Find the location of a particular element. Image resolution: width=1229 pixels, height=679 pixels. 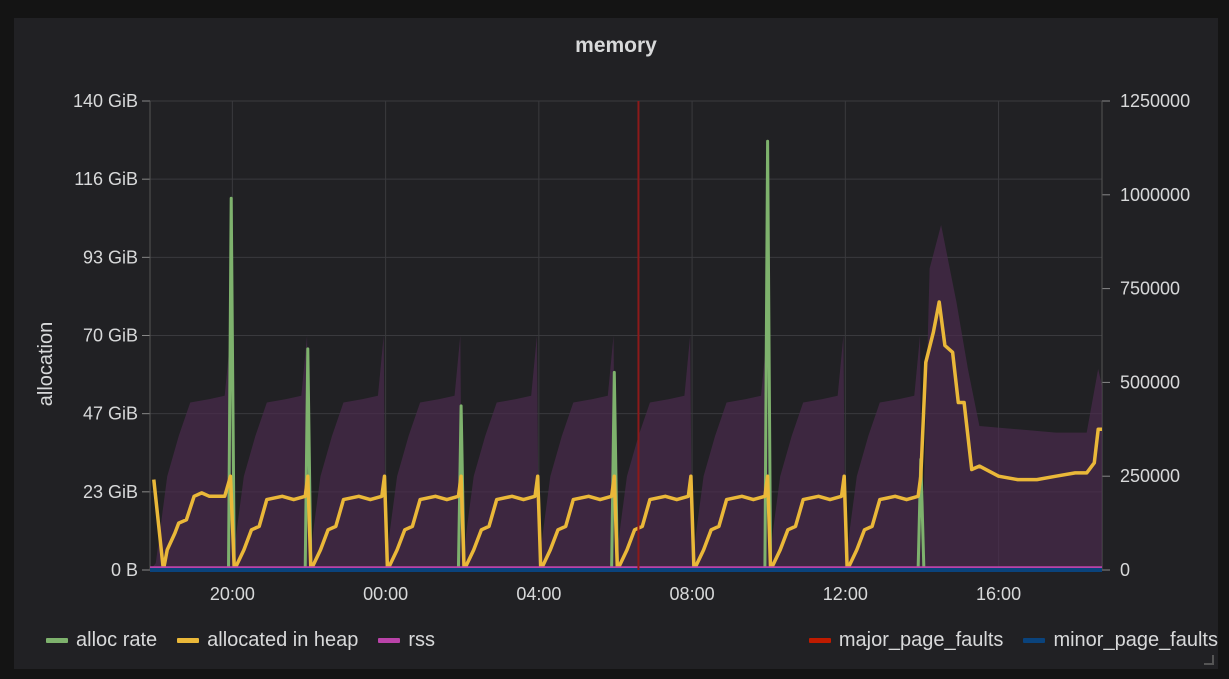

legend-left: alloc rate allocated in heap rss is located at coordinates (250, 640).